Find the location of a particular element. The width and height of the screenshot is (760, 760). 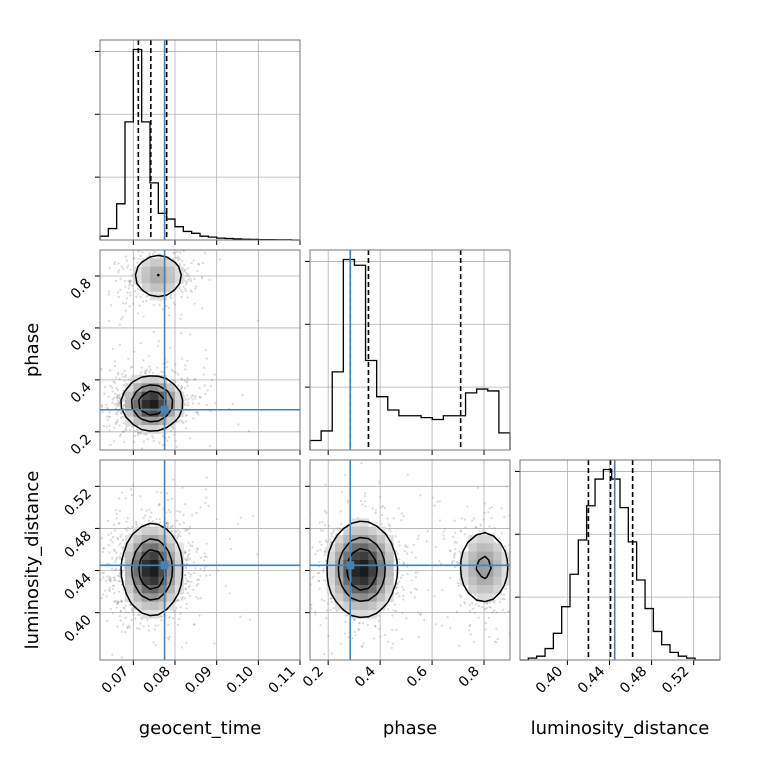

truth-marker is located at coordinates (164, 565).